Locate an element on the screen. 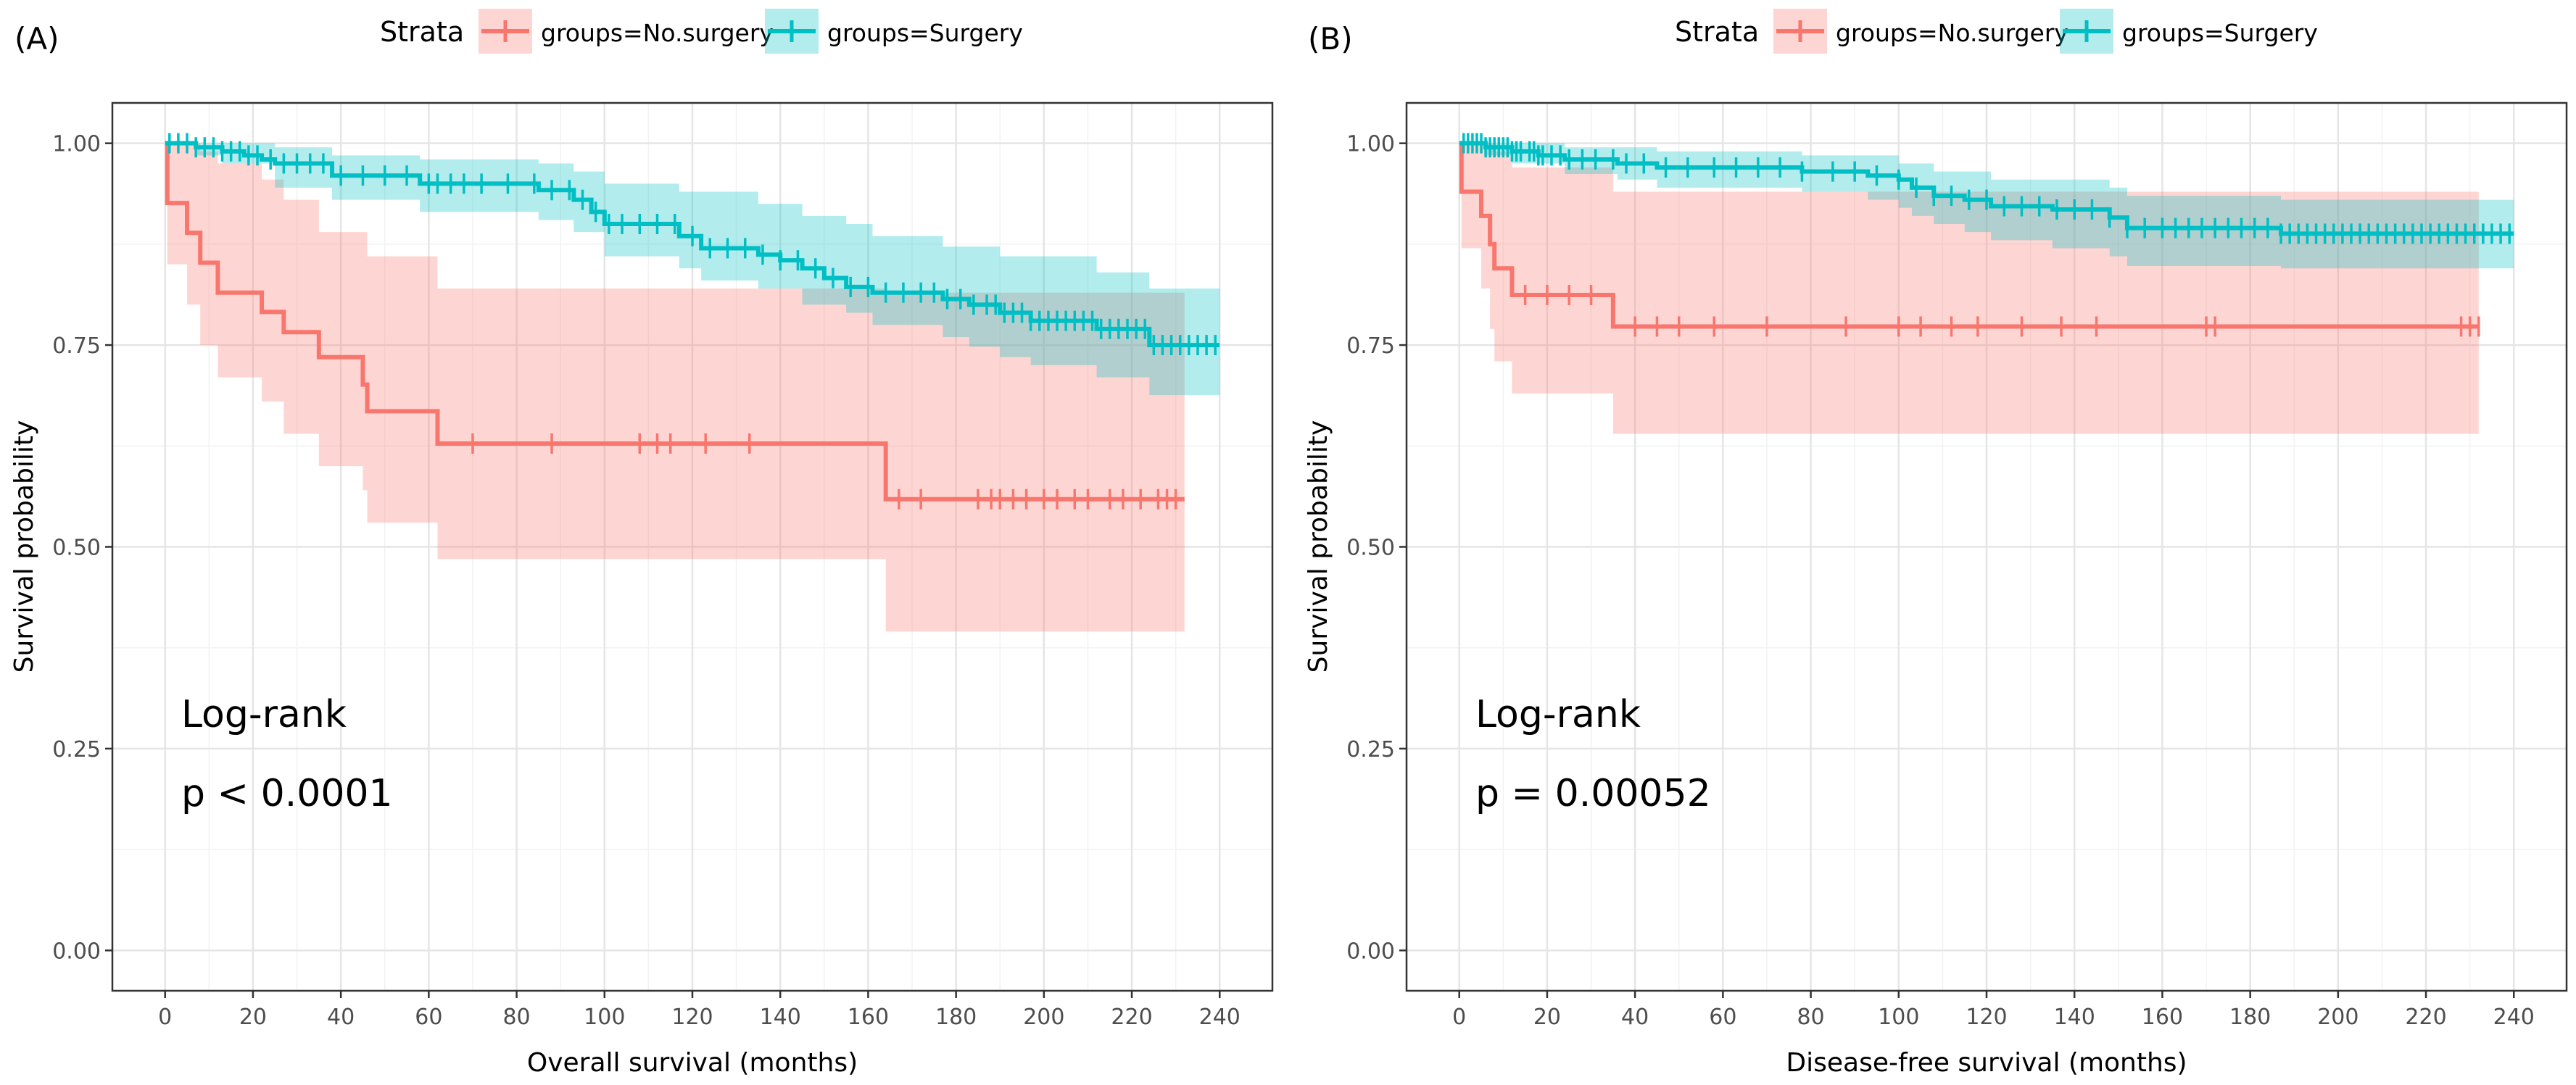 The width and height of the screenshot is (2576, 1085). p-value-label: p = 0.00052 is located at coordinates (1593, 793).